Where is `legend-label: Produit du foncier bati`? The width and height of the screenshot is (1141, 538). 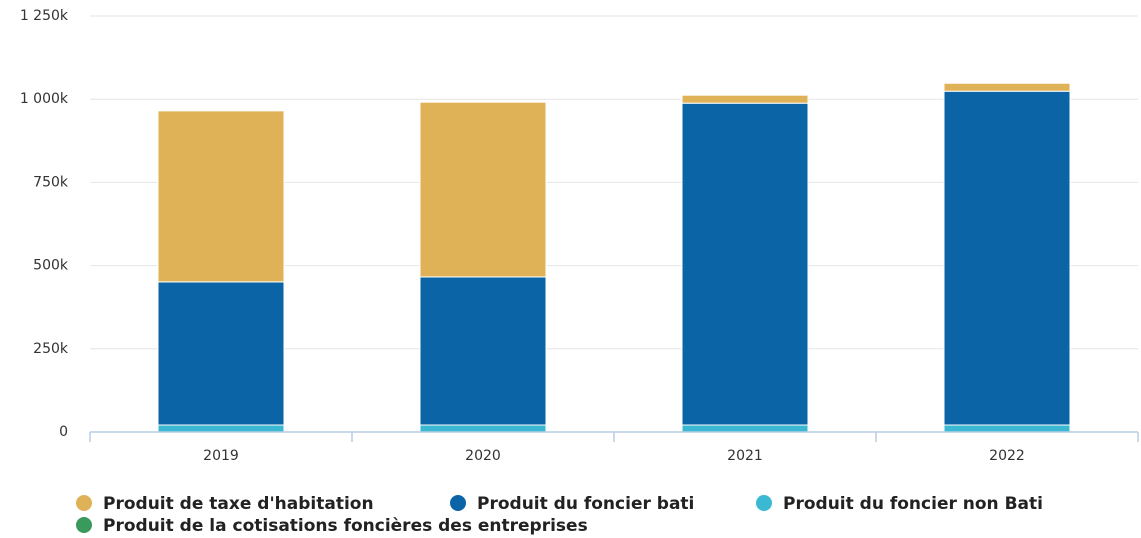
legend-label: Produit du foncier bati is located at coordinates (585, 504).